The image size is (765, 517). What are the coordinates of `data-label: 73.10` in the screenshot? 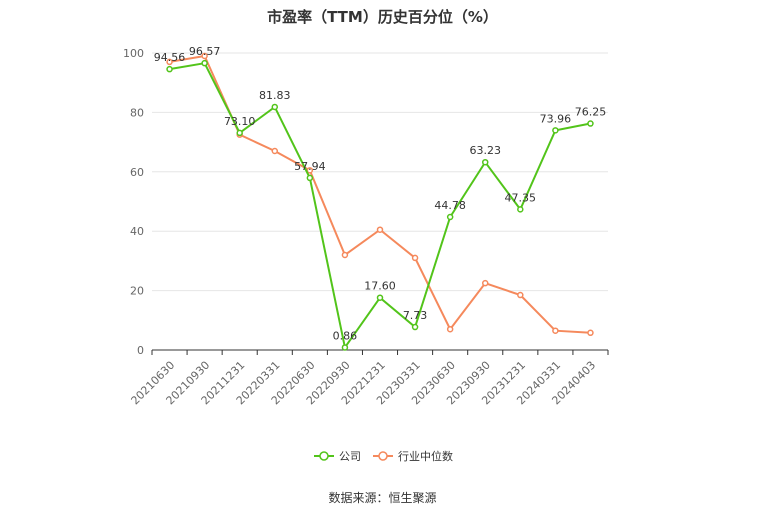 It's located at (240, 121).